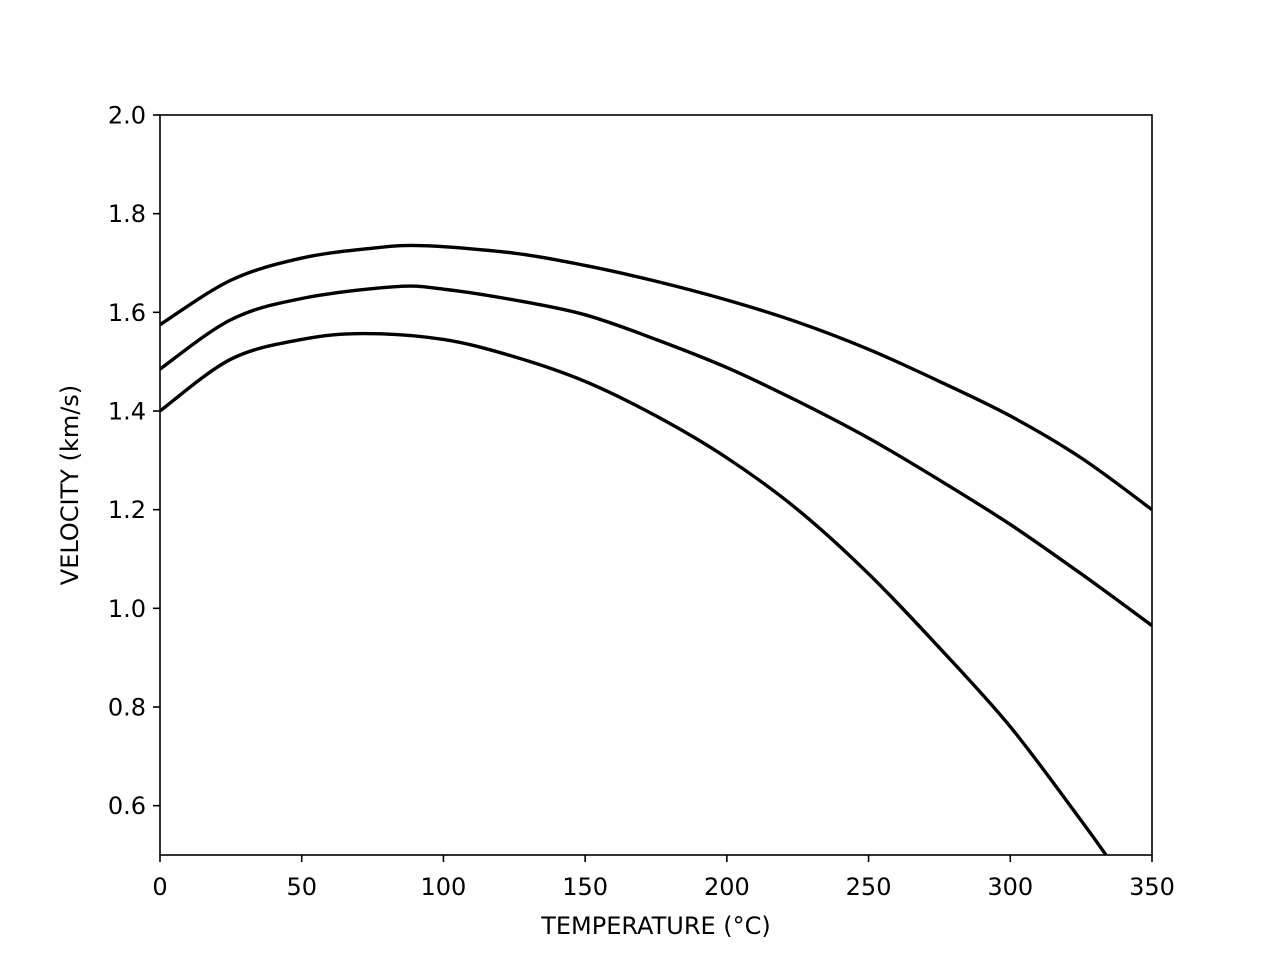  Describe the element at coordinates (70, 485) in the screenshot. I see `y-axis-label: VELOCITY (km/s)` at that location.